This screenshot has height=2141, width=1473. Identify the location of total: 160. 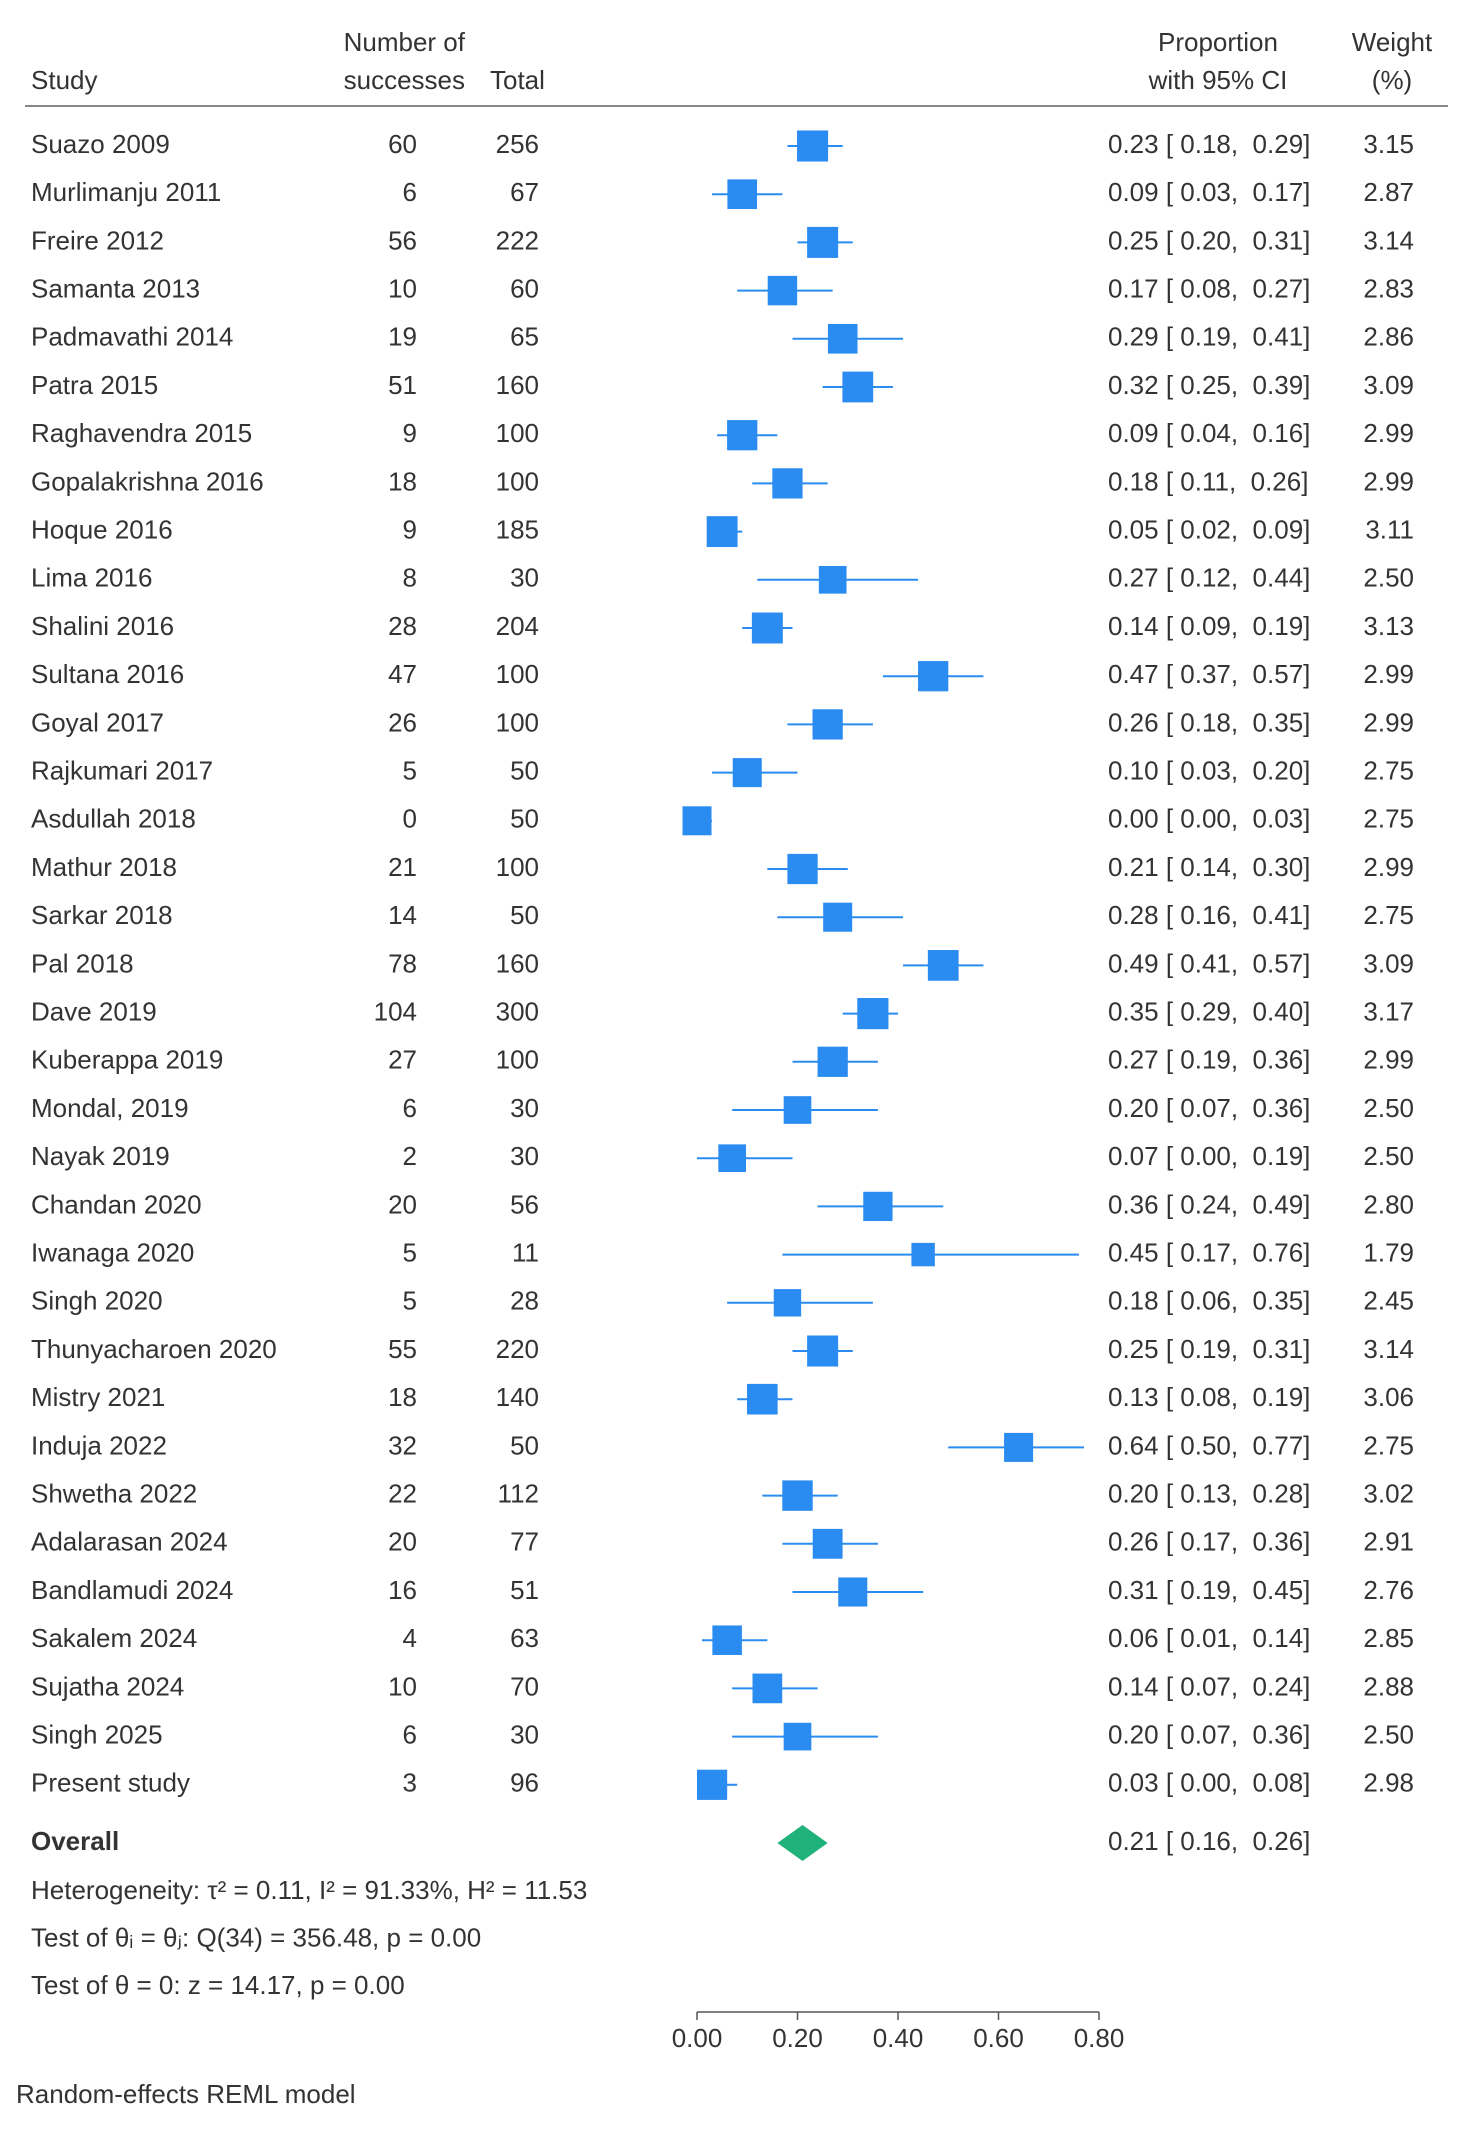
(517, 385).